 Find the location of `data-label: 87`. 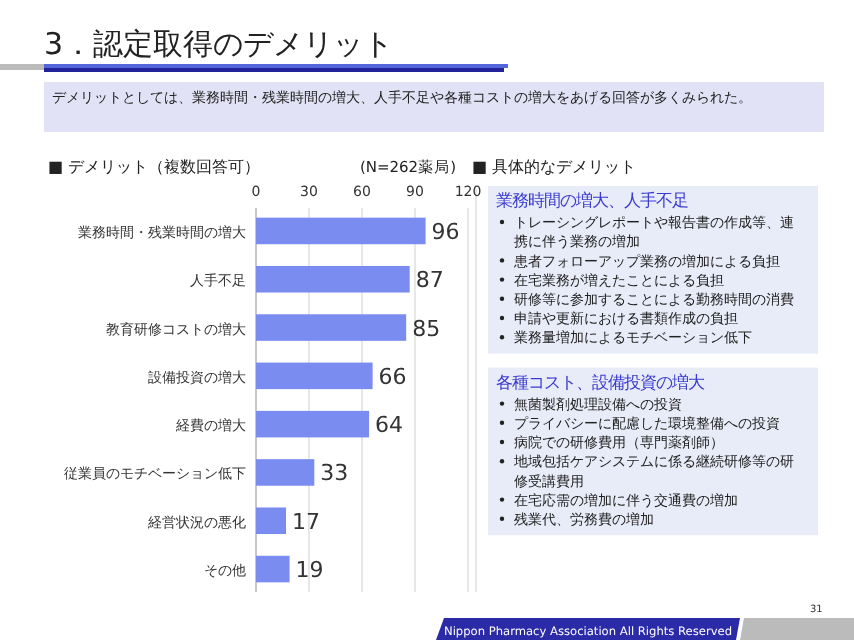

data-label: 87 is located at coordinates (429, 280).